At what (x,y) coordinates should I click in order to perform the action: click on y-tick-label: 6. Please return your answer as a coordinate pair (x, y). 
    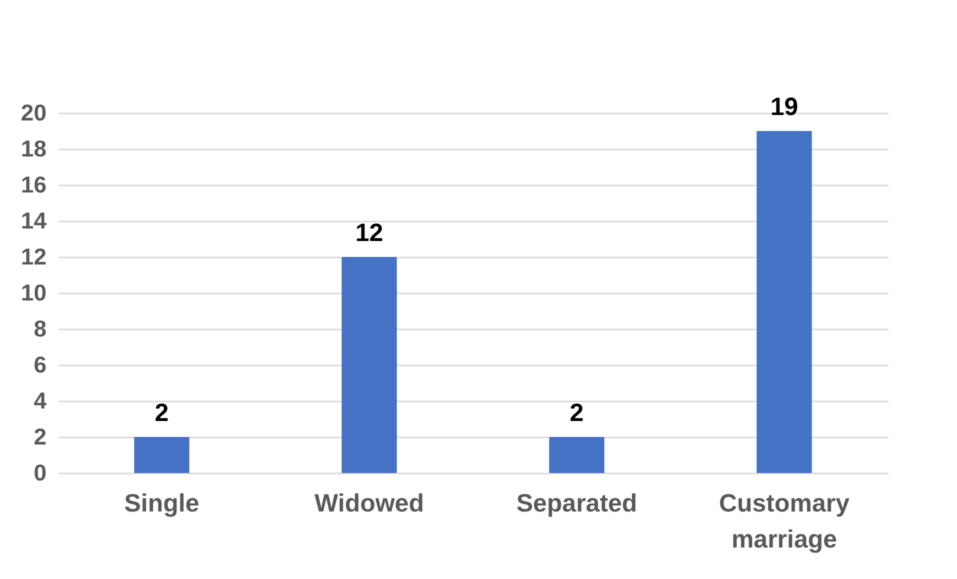
    Looking at the image, I should click on (40, 365).